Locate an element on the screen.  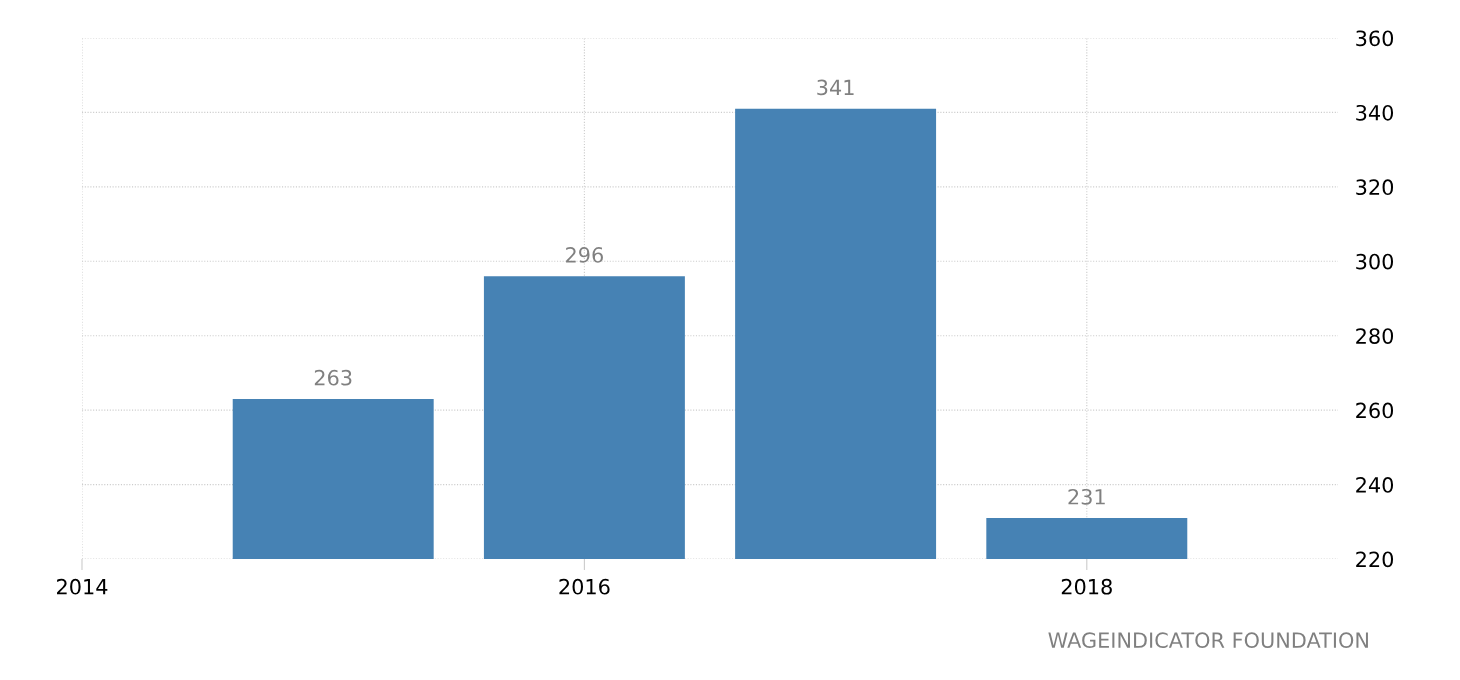
y-tick-label: 300 is located at coordinates (1375, 261).